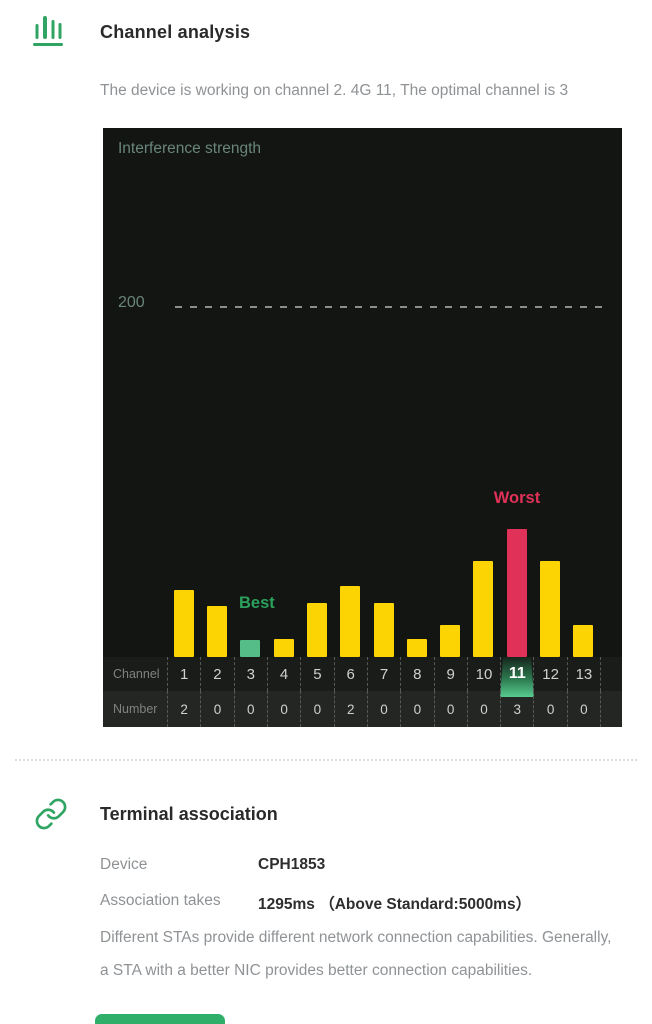 Image resolution: width=652 pixels, height=1024 pixels. What do you see at coordinates (516, 709) in the screenshot?
I see `number-cell-11: 3` at bounding box center [516, 709].